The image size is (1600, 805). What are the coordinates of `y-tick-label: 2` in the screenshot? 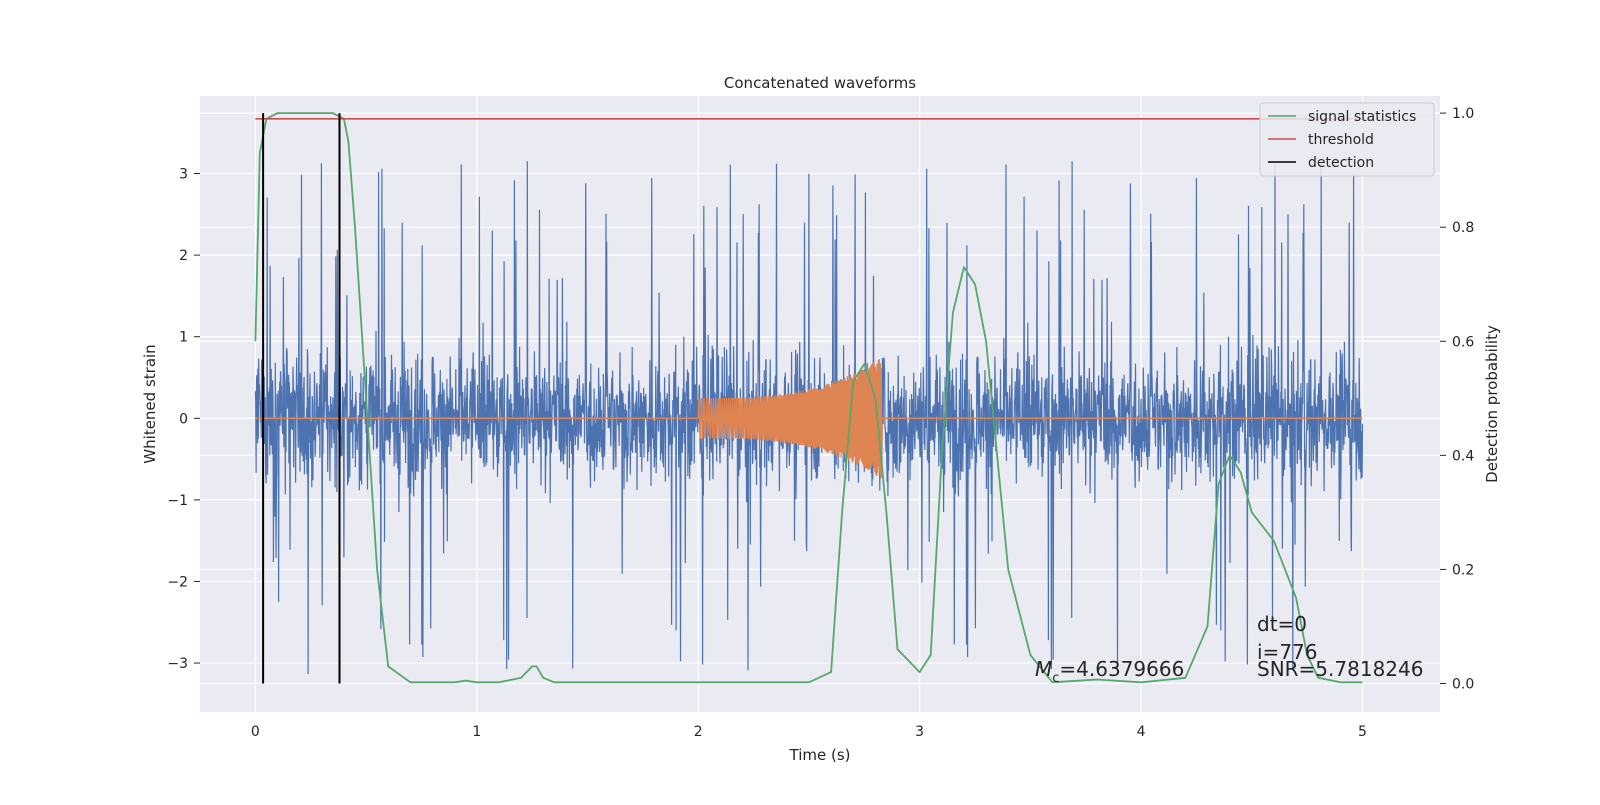 It's located at (183, 256).